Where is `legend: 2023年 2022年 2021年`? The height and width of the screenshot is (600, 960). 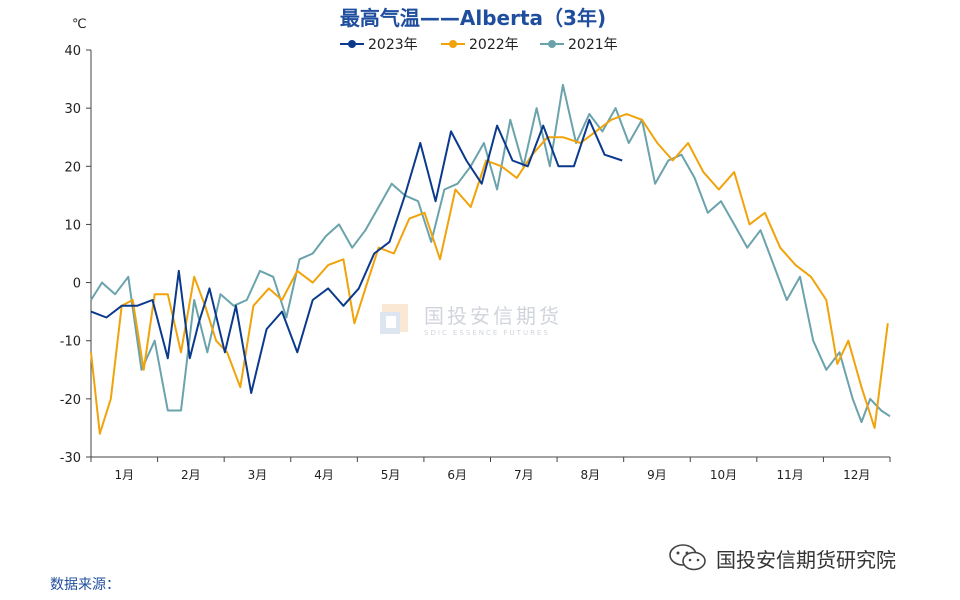
legend: 2023年 2022年 2021年 is located at coordinates (479, 45).